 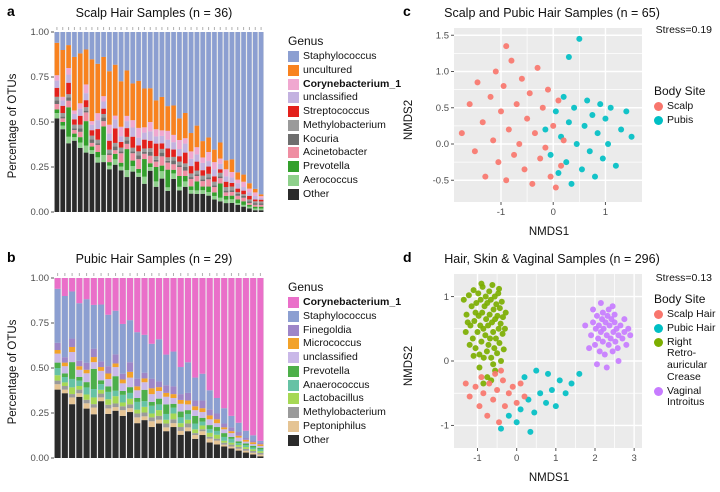 I want to click on legend-swatch-micrococcus, so click(x=293, y=344).